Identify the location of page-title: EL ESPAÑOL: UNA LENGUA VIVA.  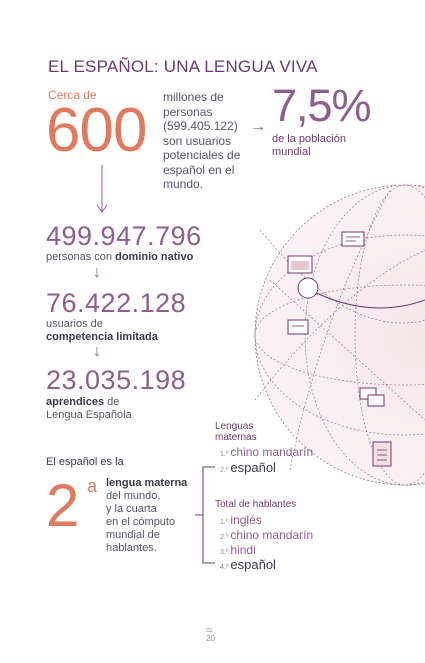
(183, 66).